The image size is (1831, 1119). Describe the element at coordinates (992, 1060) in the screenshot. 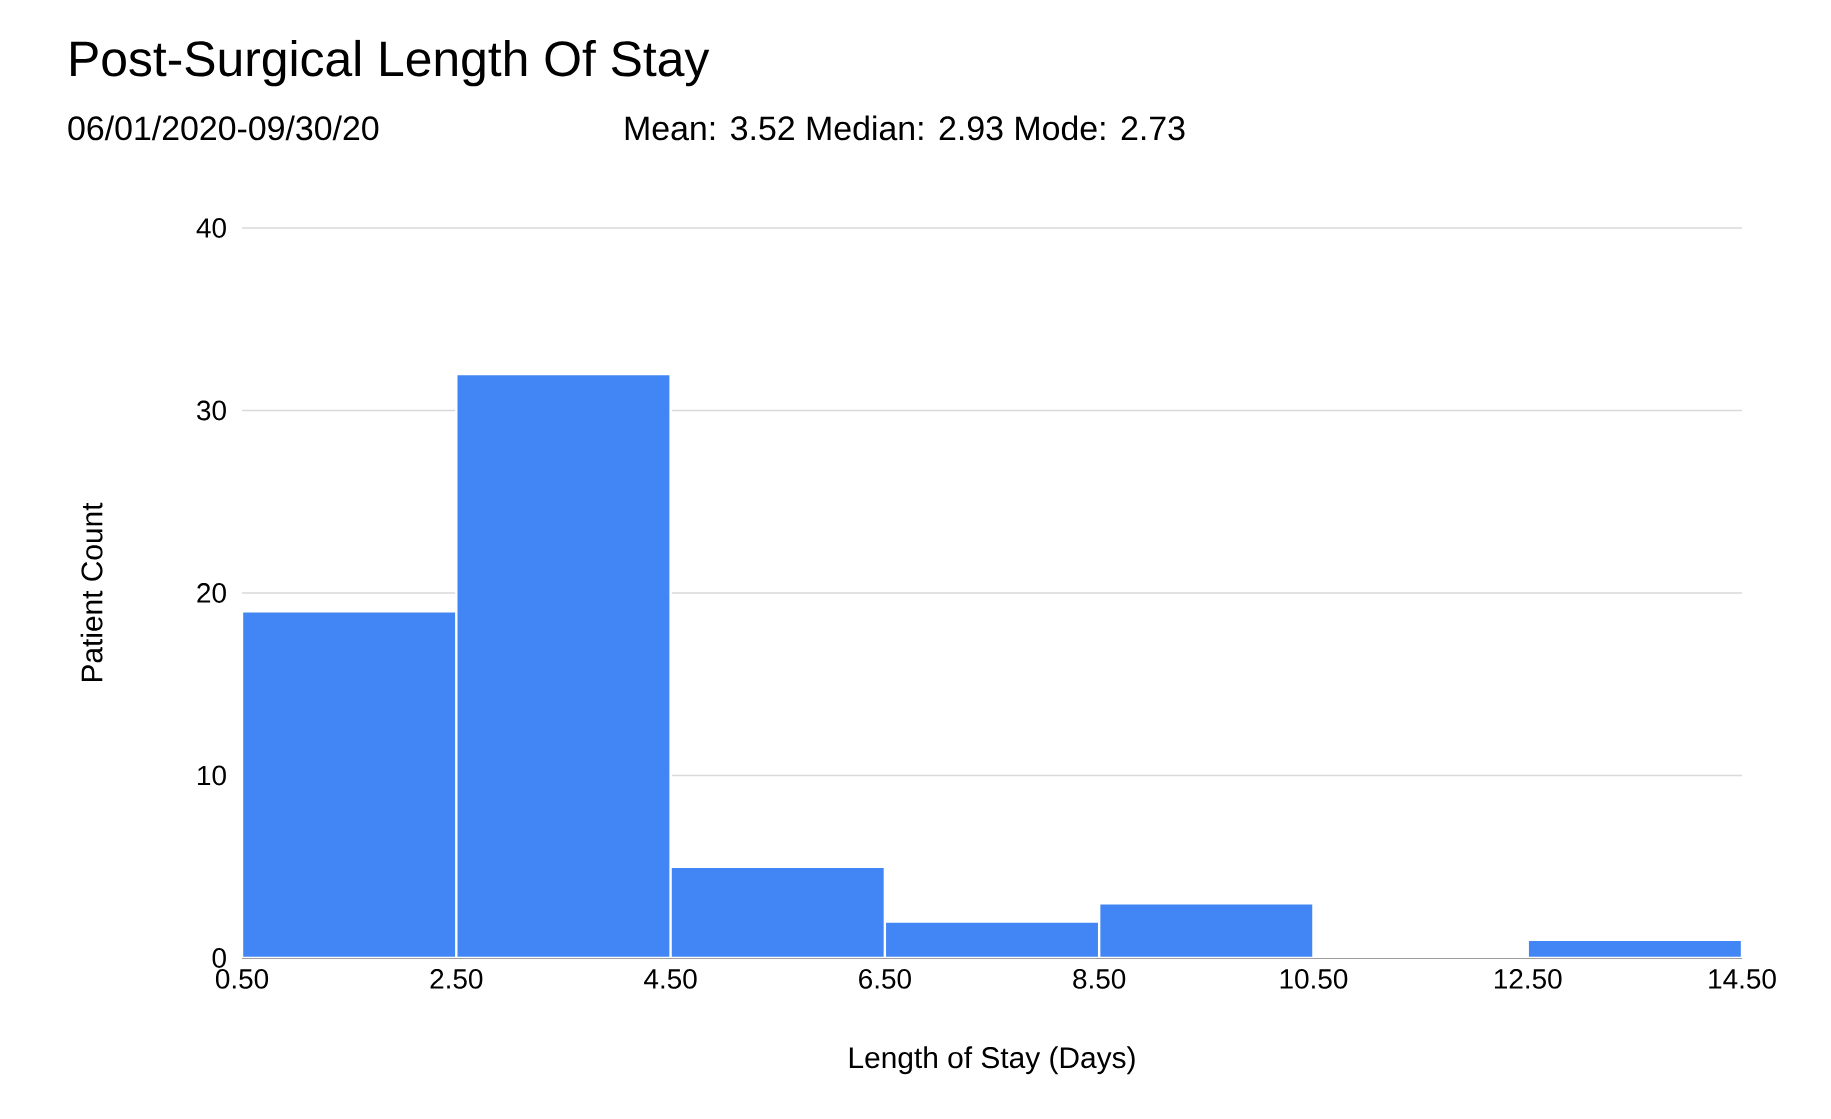

I see `x-axis-title: Length of Stay (Days)` at that location.